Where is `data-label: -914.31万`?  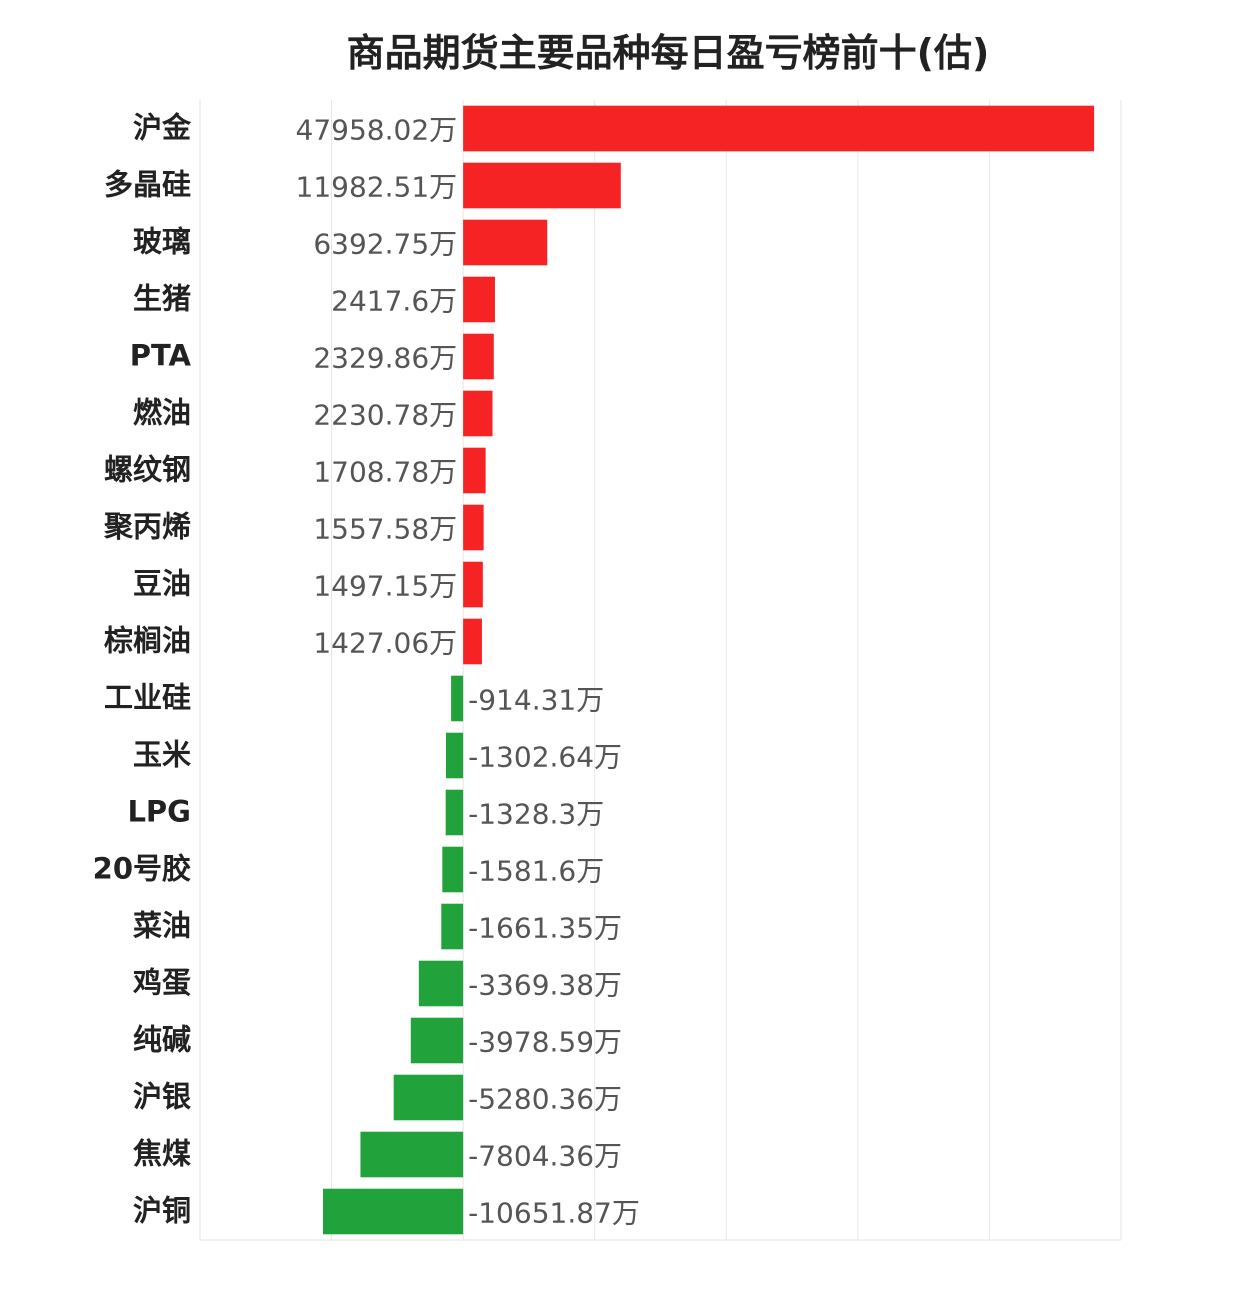 data-label: -914.31万 is located at coordinates (536, 700).